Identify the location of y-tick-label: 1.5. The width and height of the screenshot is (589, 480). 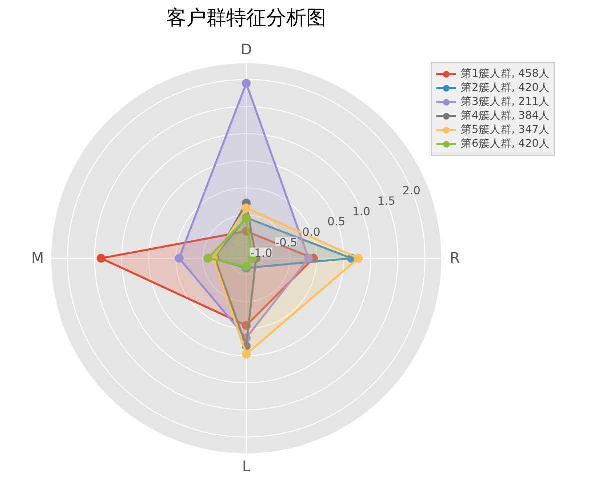
(387, 201).